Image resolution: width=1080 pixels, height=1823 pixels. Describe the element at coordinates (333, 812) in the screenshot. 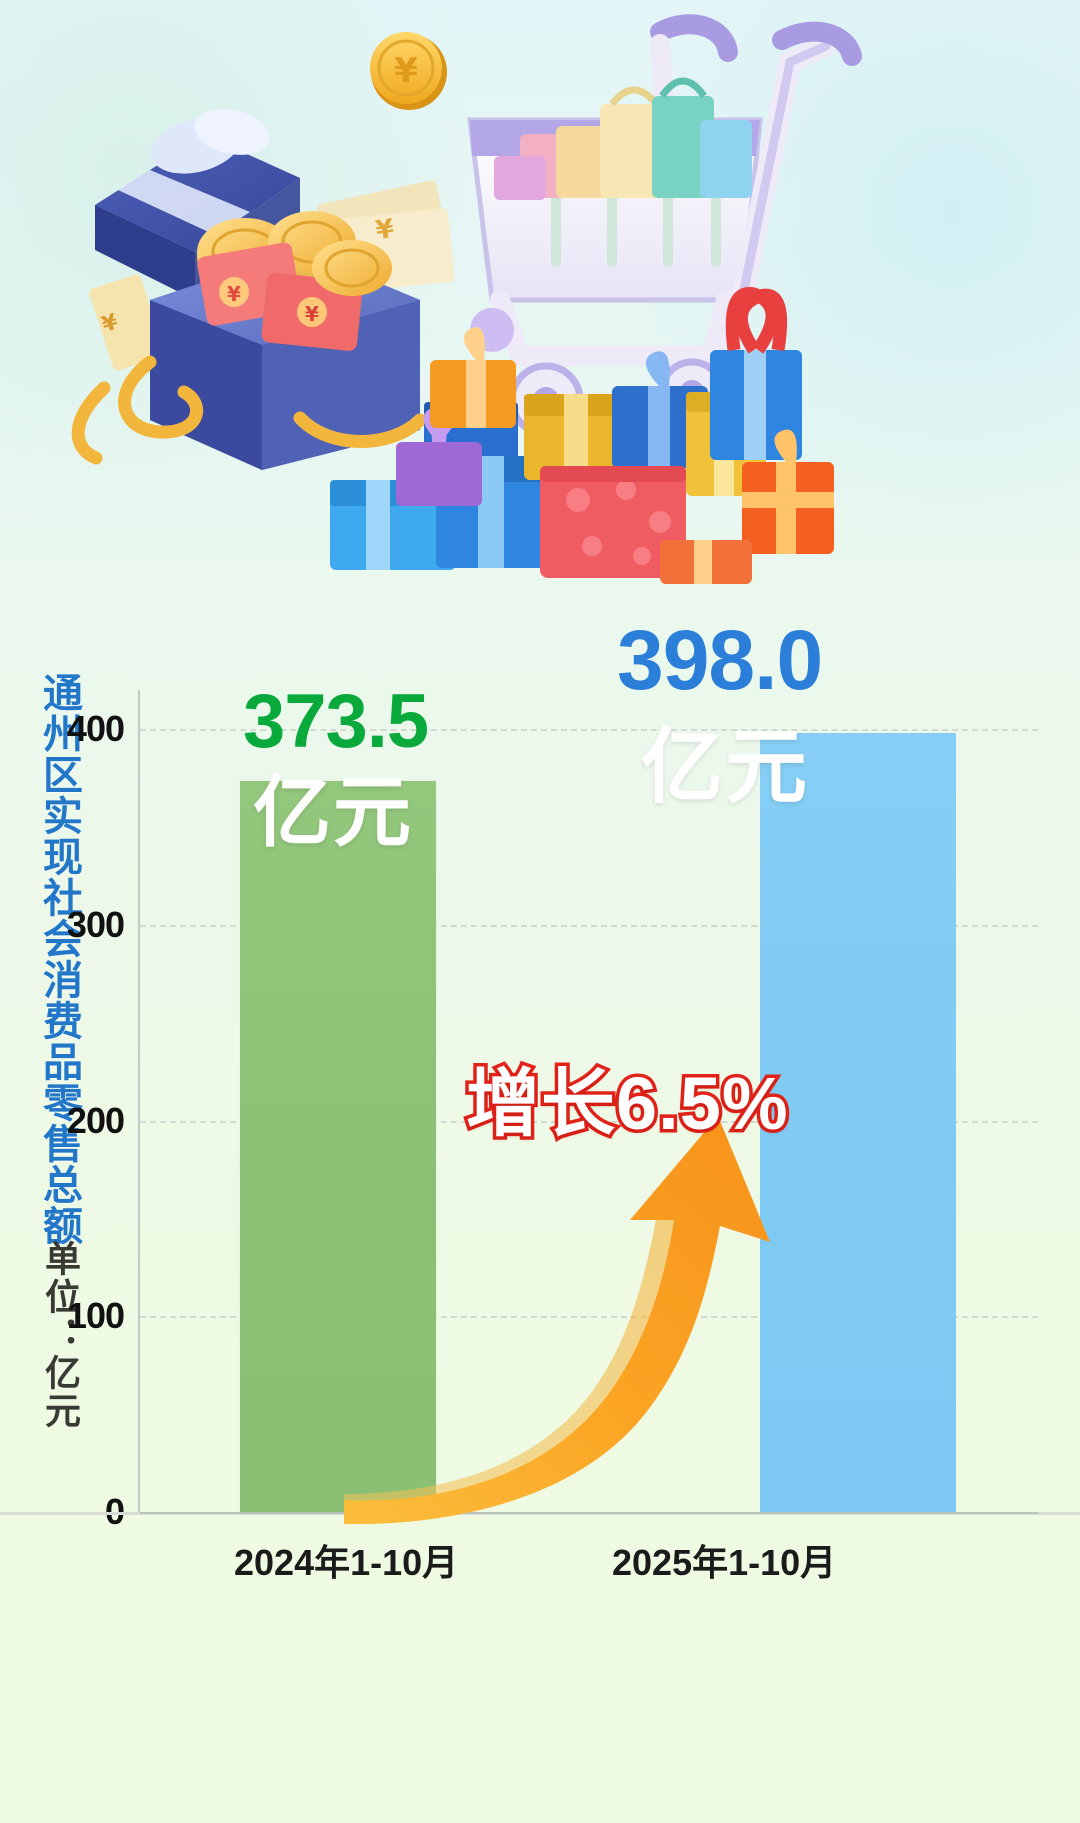

I see `bar-unit-2024: 亿元` at that location.